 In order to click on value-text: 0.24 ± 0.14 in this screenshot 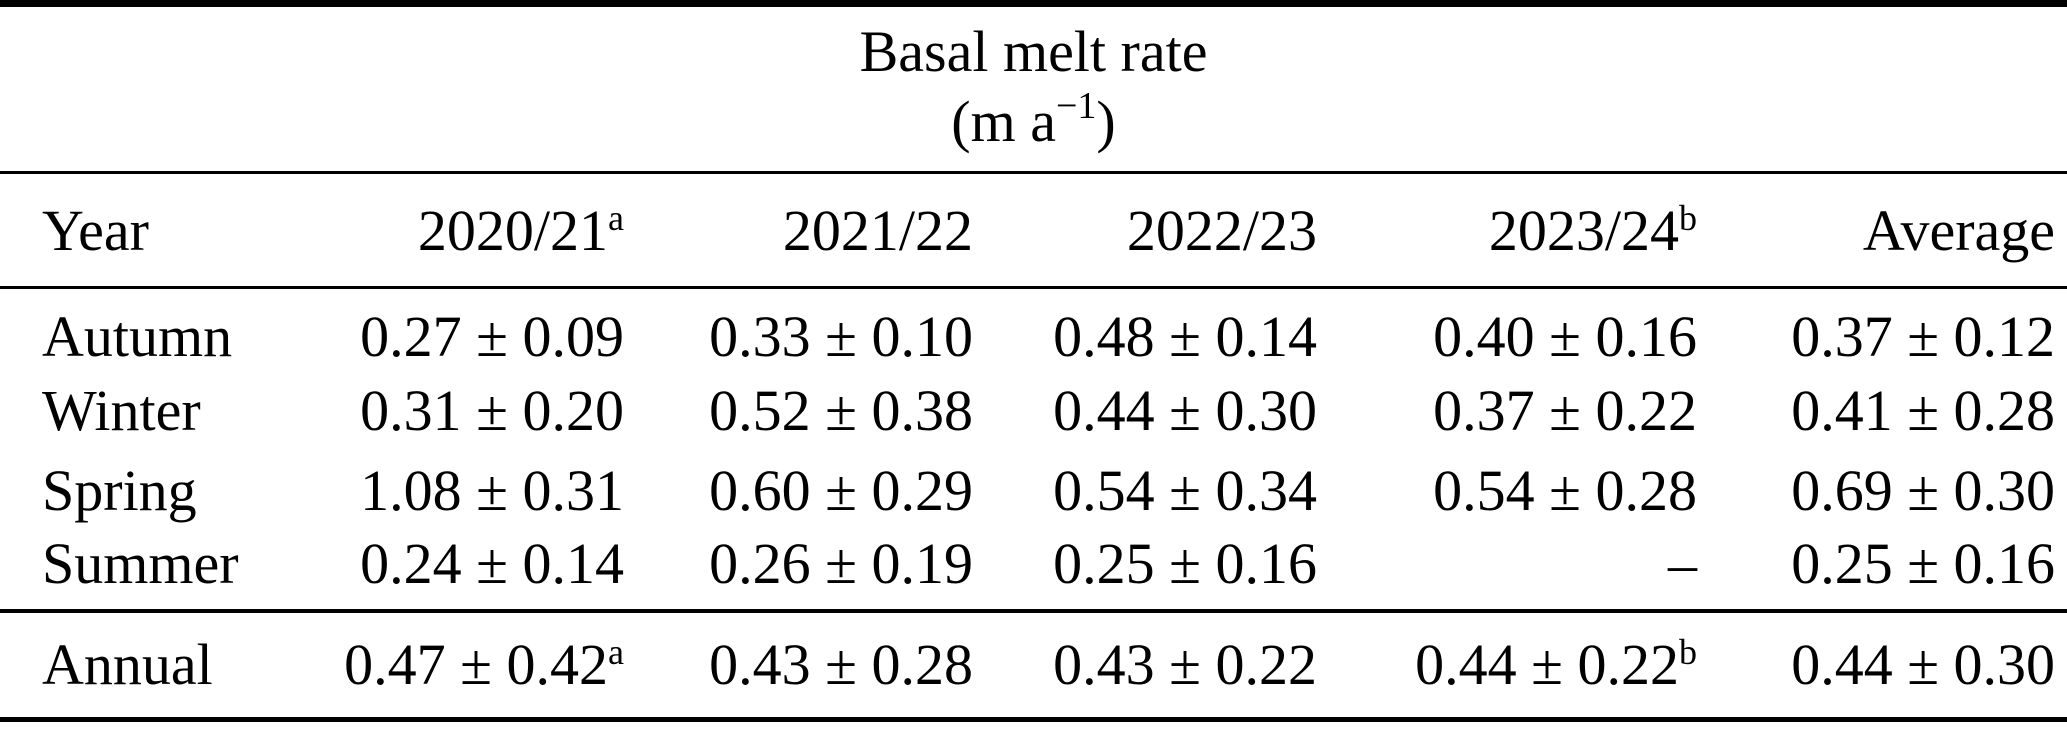, I will do `click(492, 563)`.